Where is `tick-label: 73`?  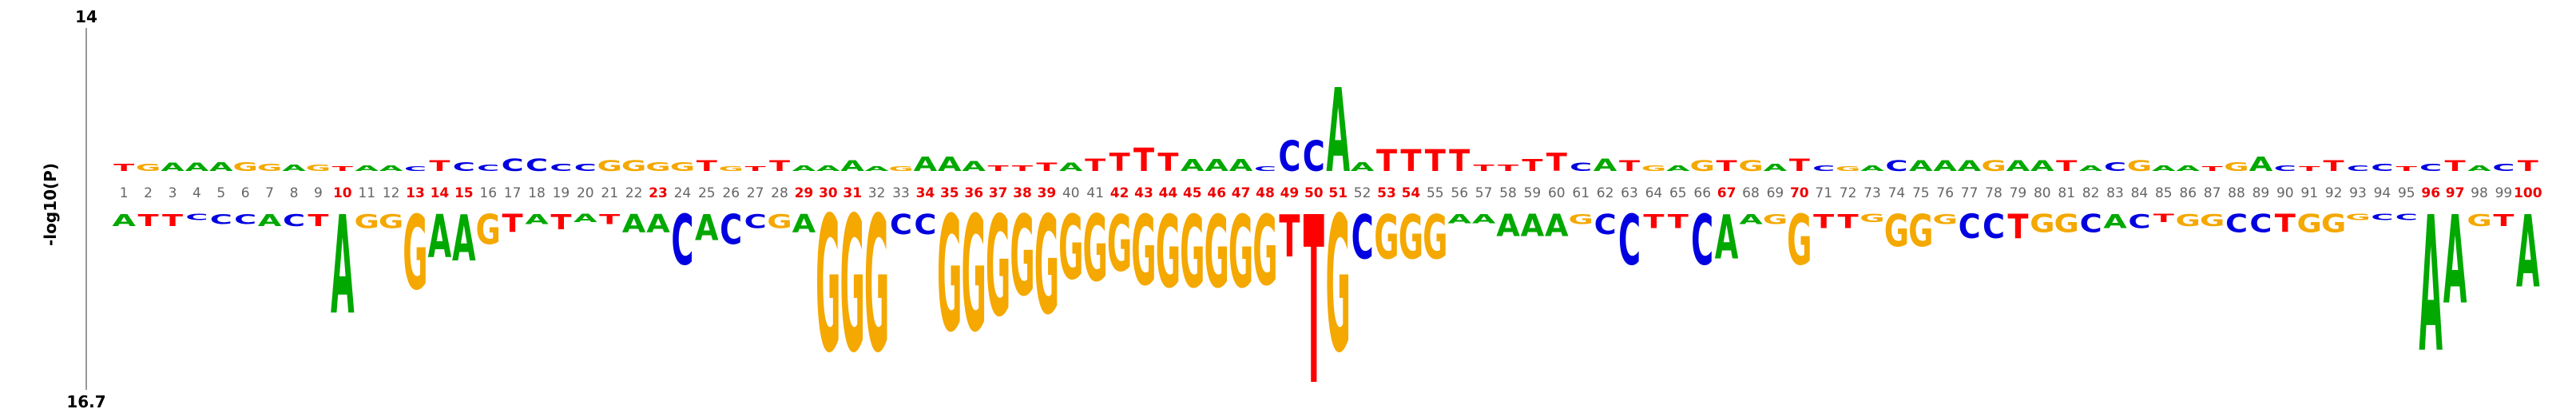
tick-label: 73 is located at coordinates (1873, 193).